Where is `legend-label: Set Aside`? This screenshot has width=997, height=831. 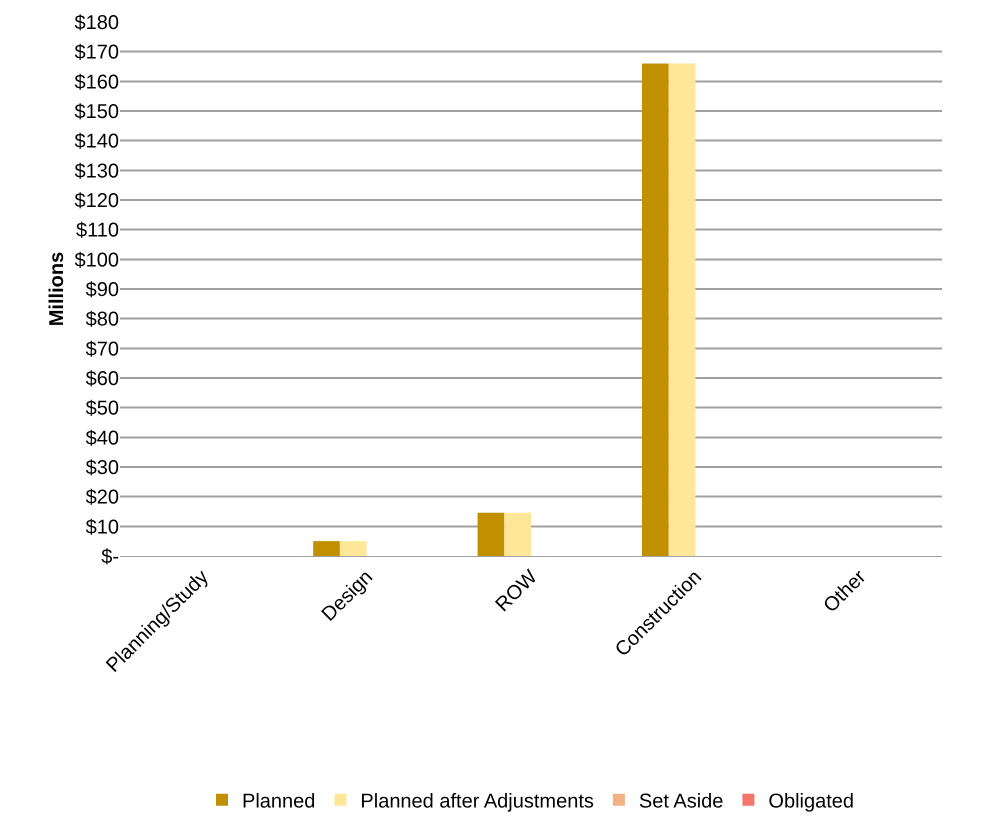
legend-label: Set Aside is located at coordinates (681, 801).